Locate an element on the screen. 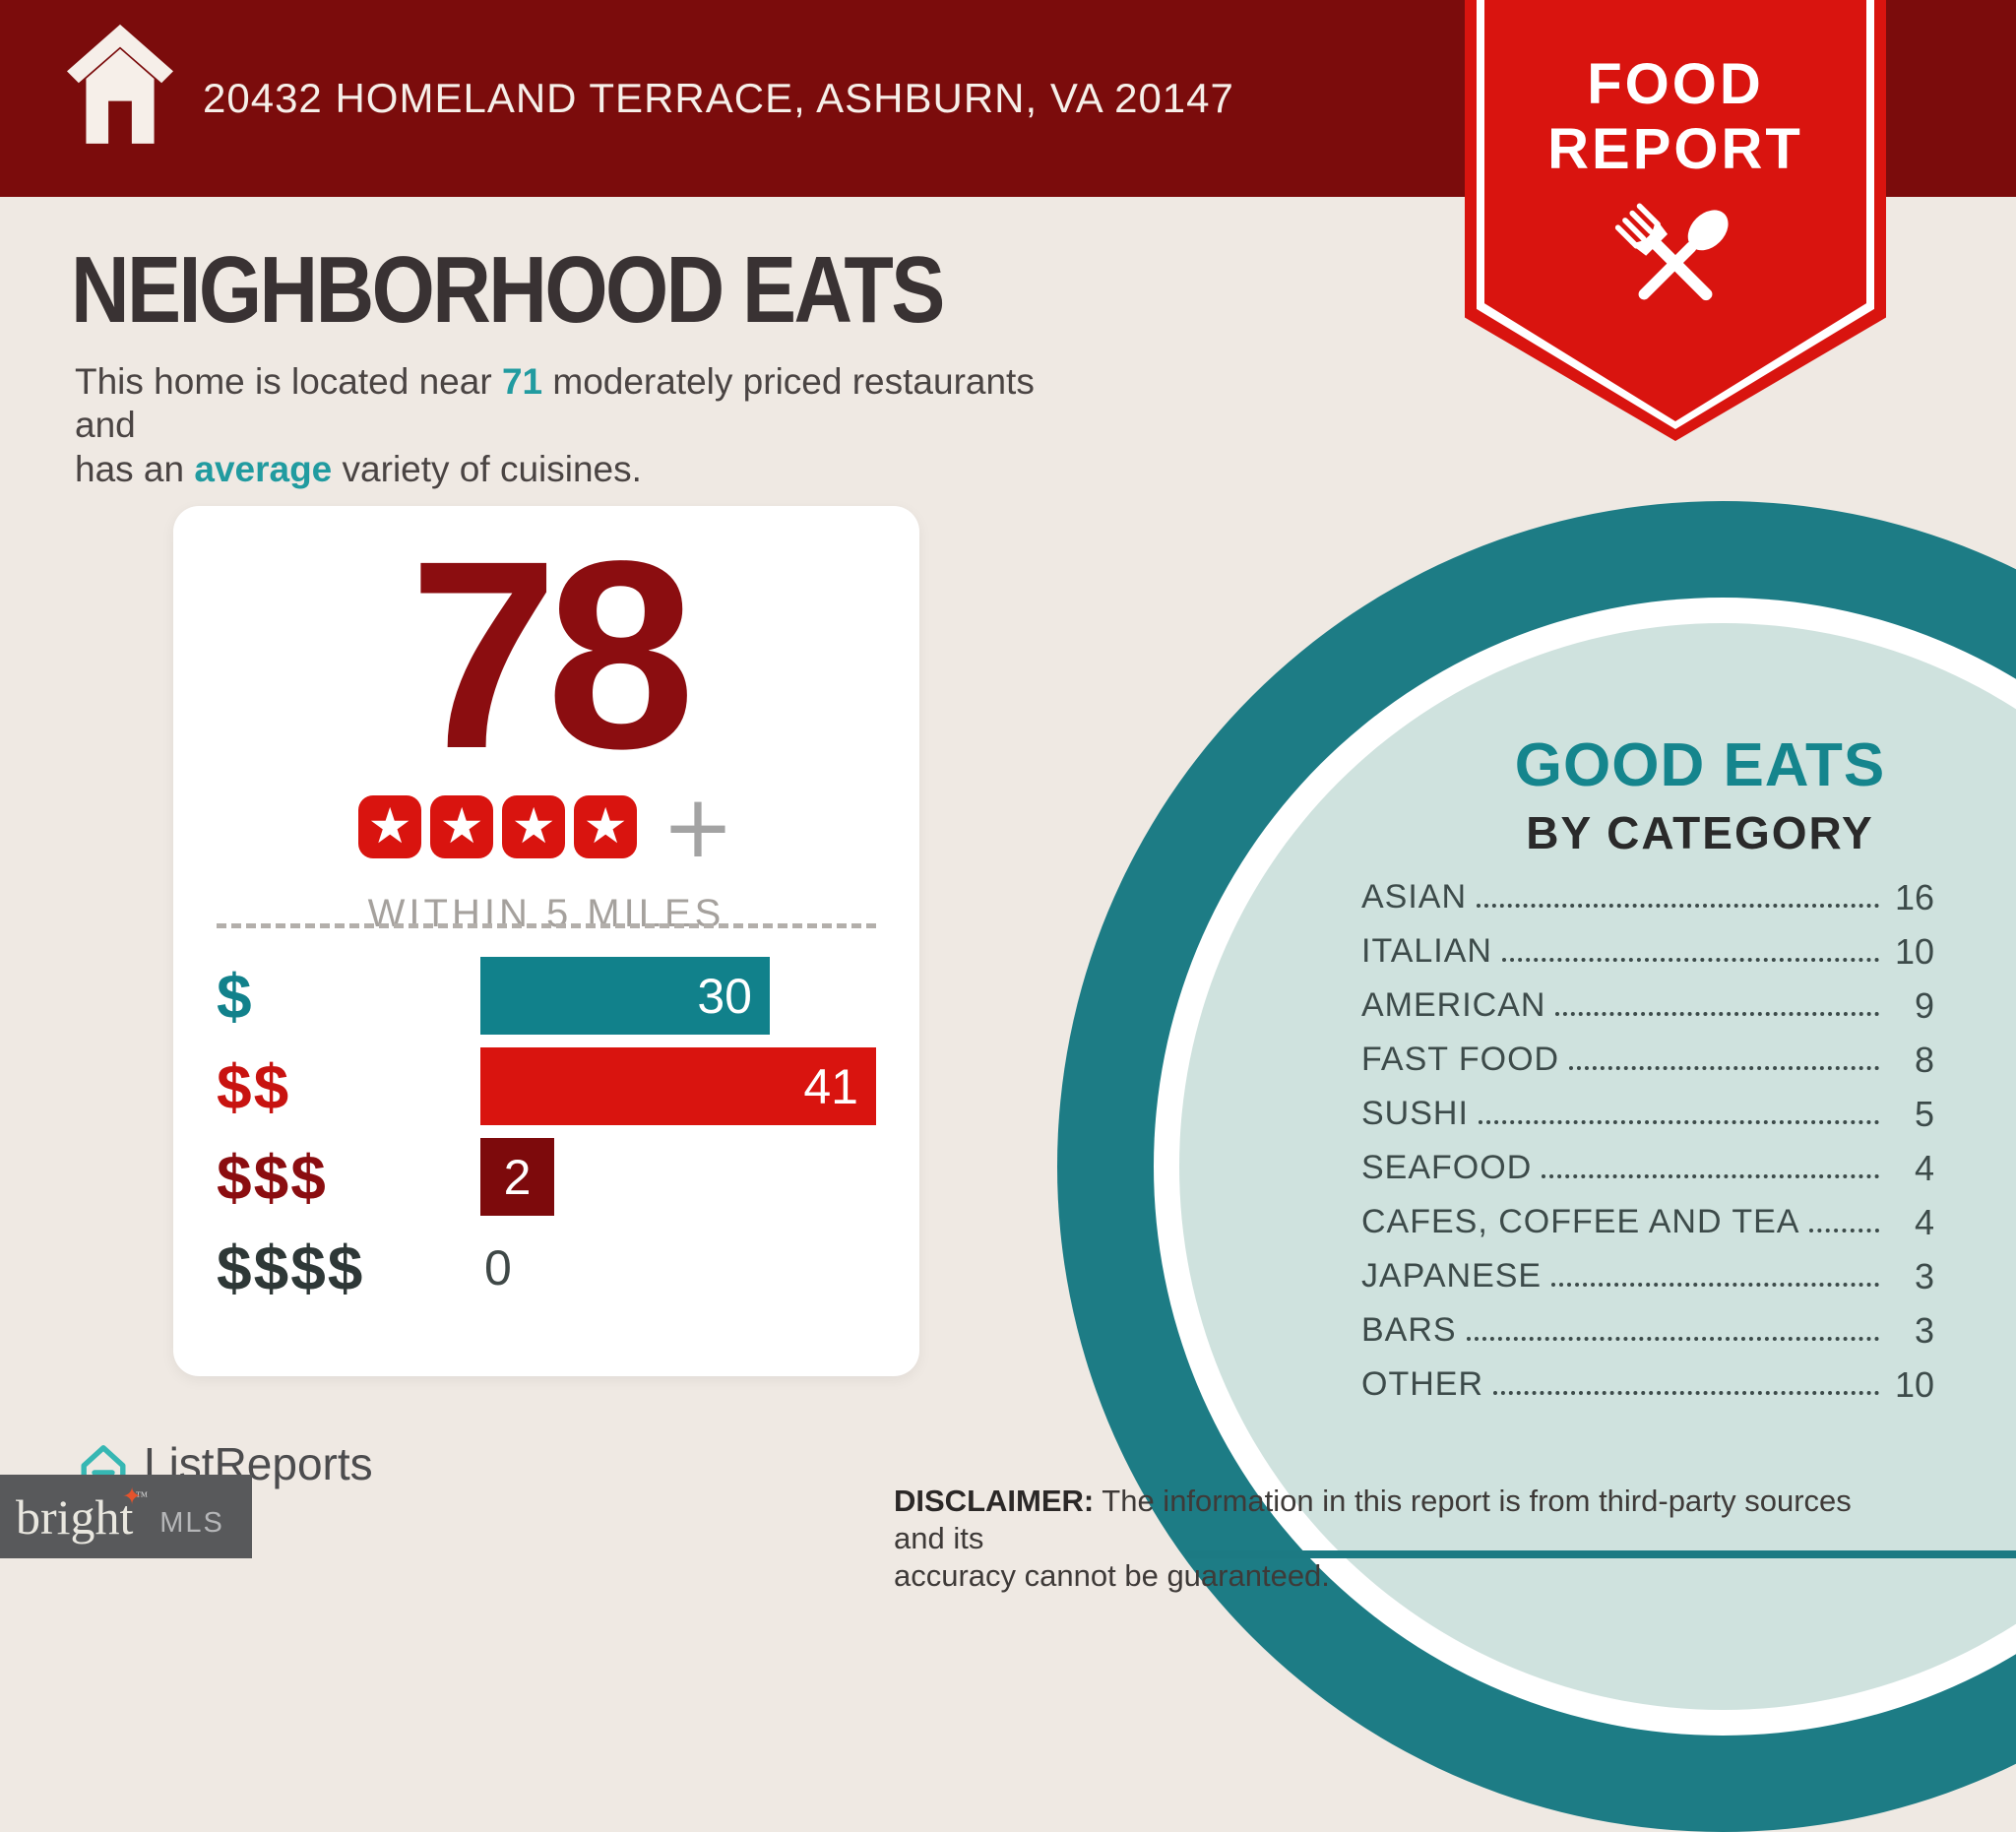 The image size is (2016, 1832). category-row: SEAFOOD 4 is located at coordinates (1647, 1168).